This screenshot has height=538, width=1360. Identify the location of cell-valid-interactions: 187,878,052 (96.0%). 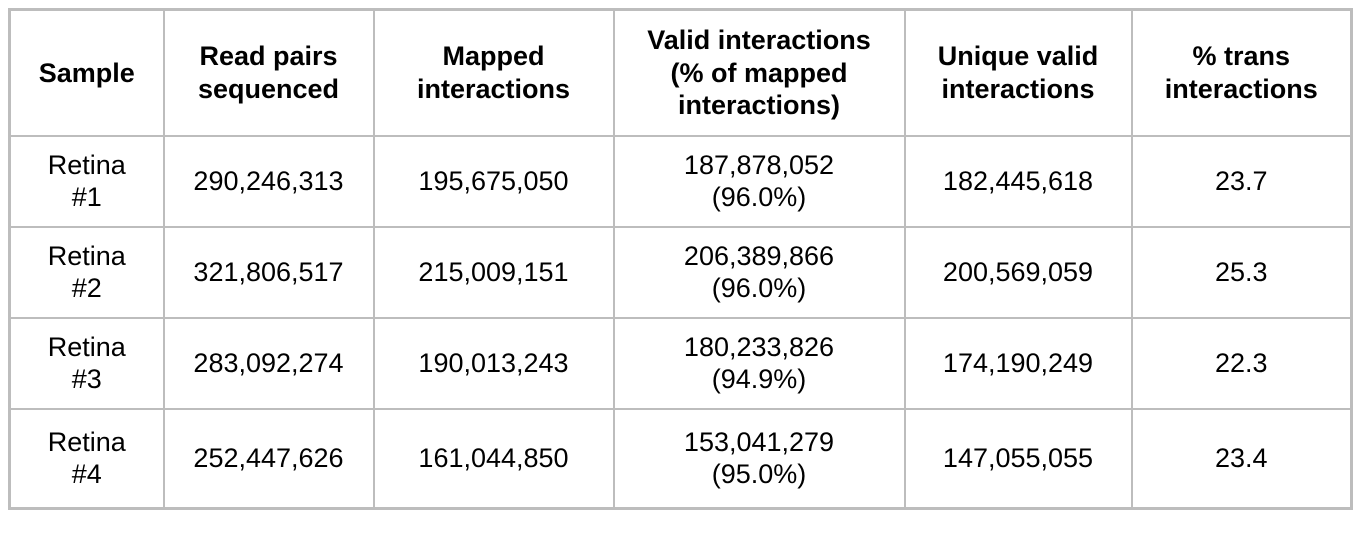
(759, 181).